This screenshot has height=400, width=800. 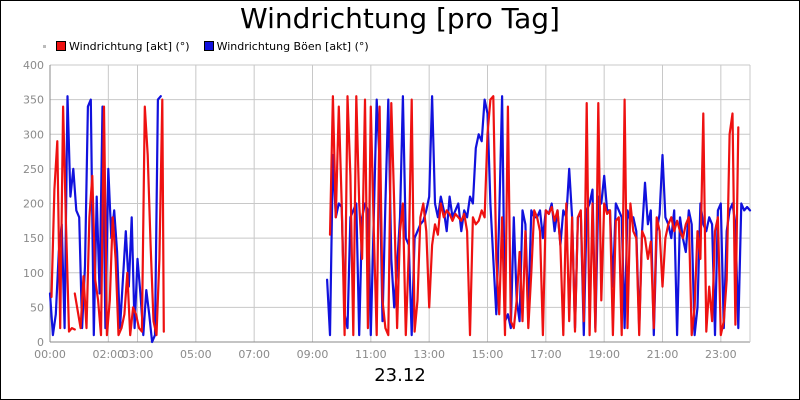 What do you see at coordinates (196, 354) in the screenshot?
I see `x-tick-label: 05:00` at bounding box center [196, 354].